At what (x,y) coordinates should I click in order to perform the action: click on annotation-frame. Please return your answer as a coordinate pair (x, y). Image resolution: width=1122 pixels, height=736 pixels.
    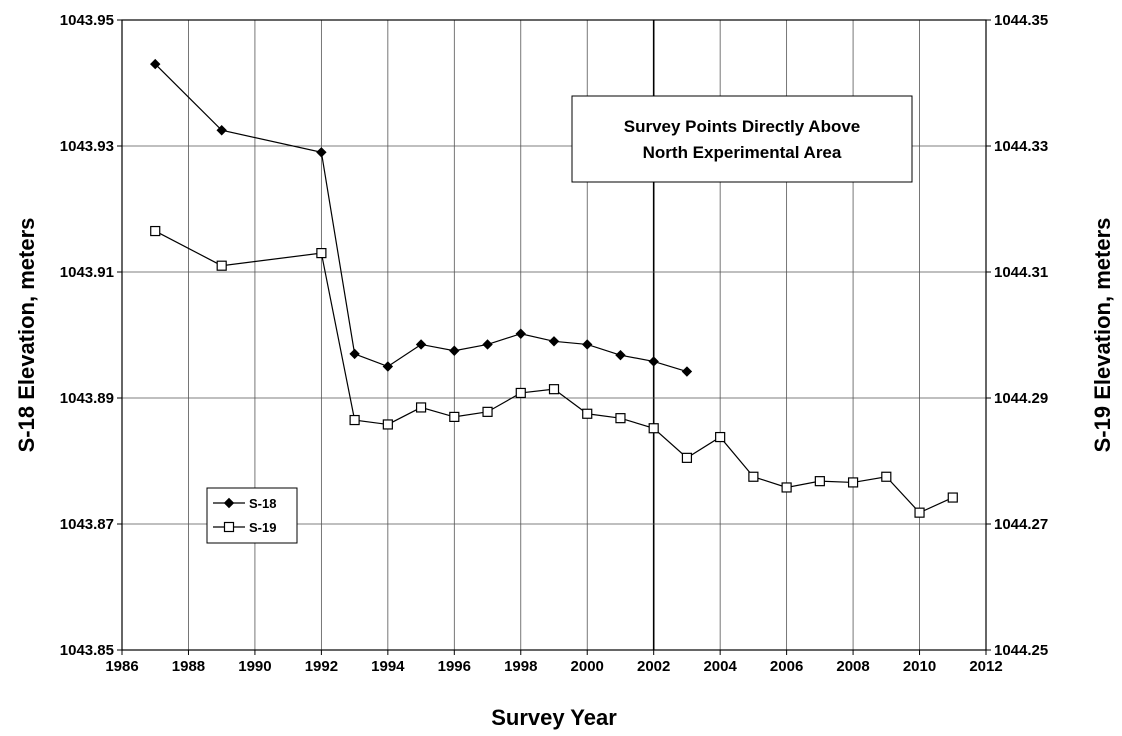
    Looking at the image, I should click on (742, 139).